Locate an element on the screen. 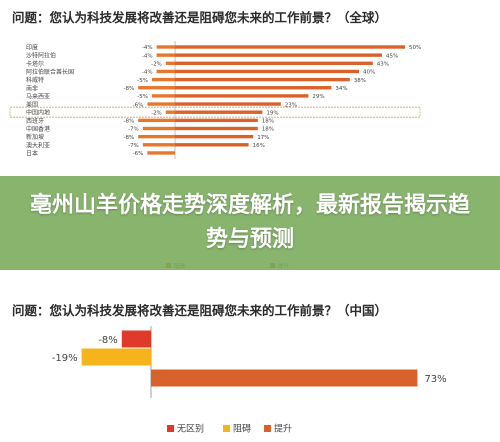 The image size is (500, 442). category-label: 西班牙 is located at coordinates (35, 121).